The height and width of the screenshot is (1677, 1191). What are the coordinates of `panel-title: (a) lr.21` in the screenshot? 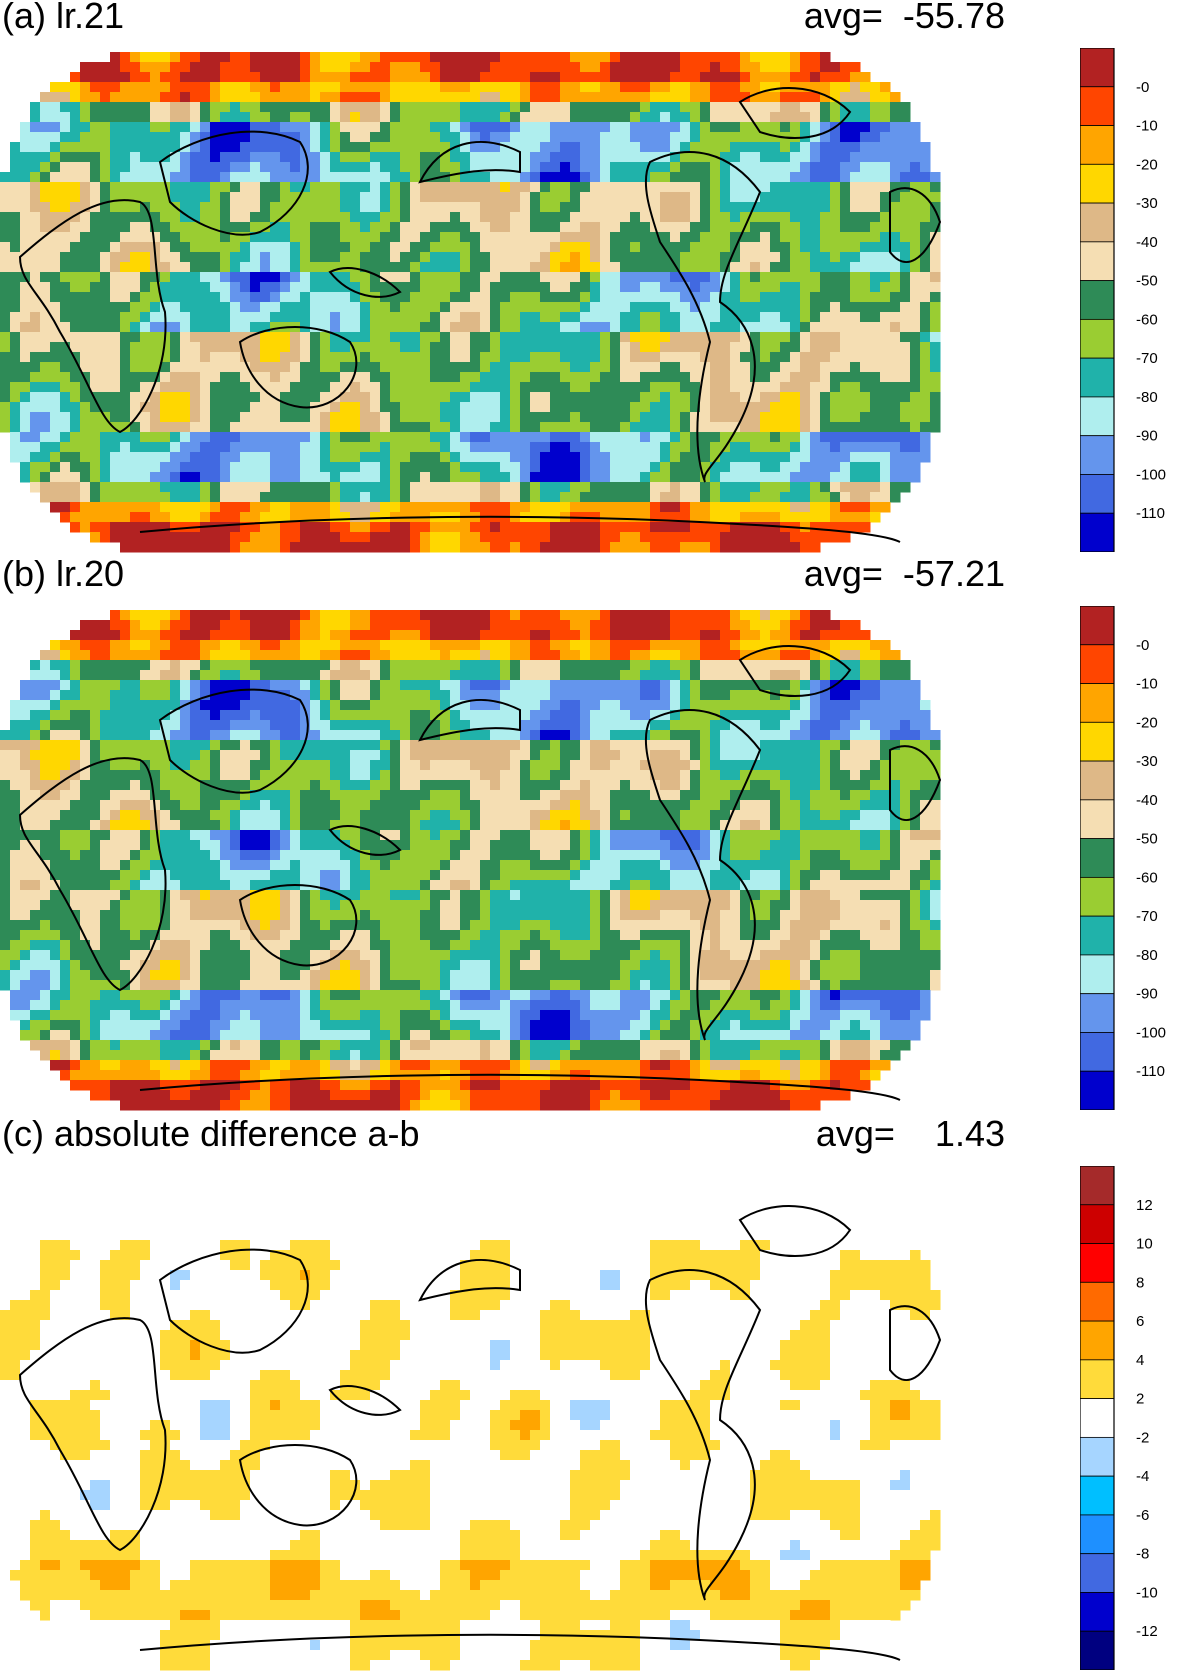 It's located at (63, 18).